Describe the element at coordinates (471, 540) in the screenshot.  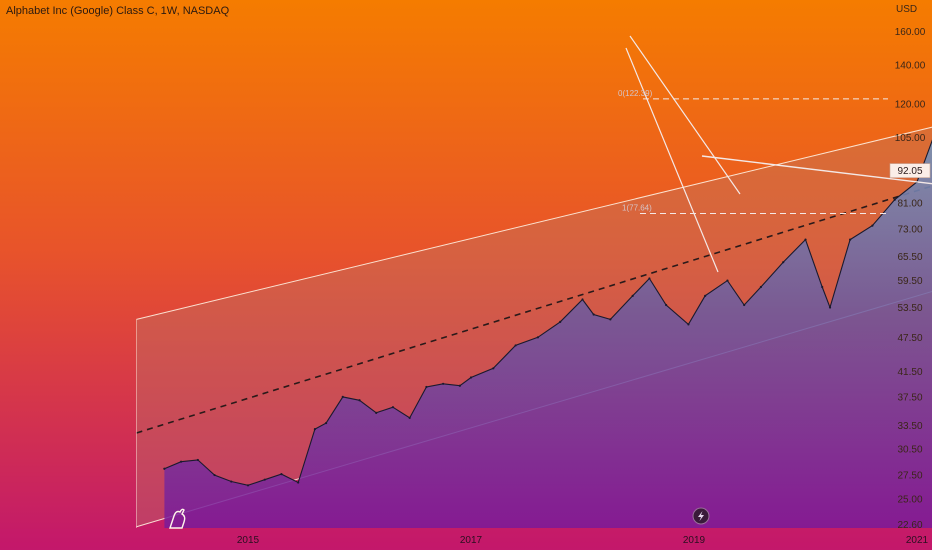
I see `time-tick-label: 2017` at that location.